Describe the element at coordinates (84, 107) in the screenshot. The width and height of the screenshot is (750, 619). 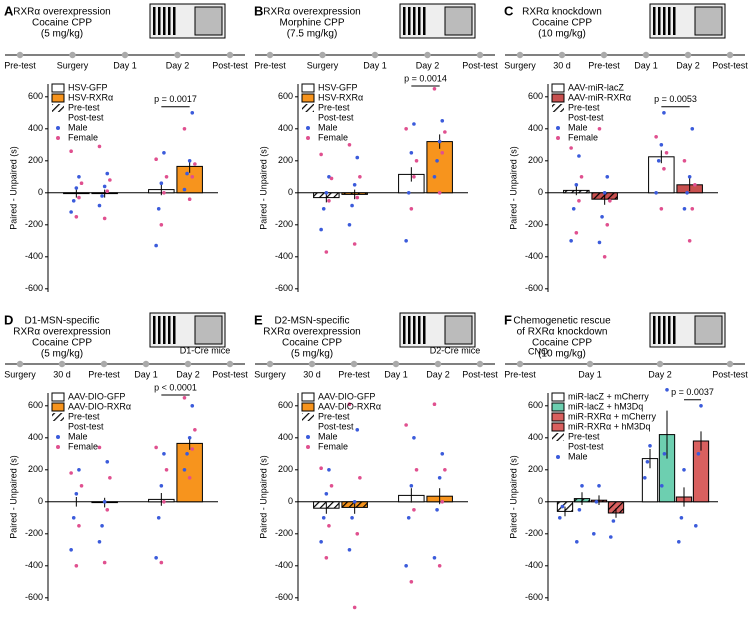
I see `legend-label: Pre-test` at that location.